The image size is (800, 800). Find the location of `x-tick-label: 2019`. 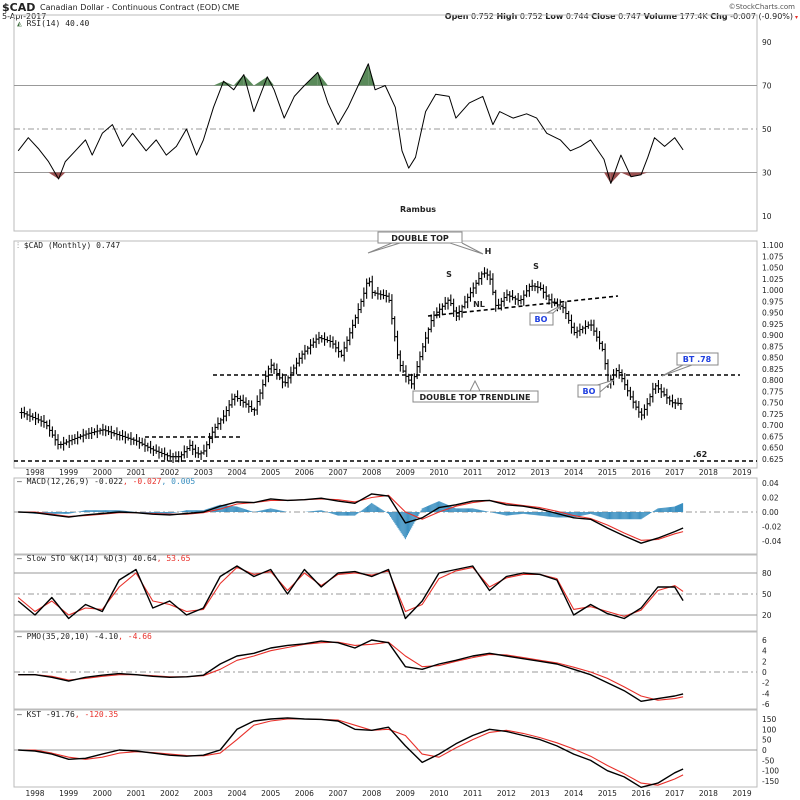

x-tick-label: 2019 is located at coordinates (742, 472).